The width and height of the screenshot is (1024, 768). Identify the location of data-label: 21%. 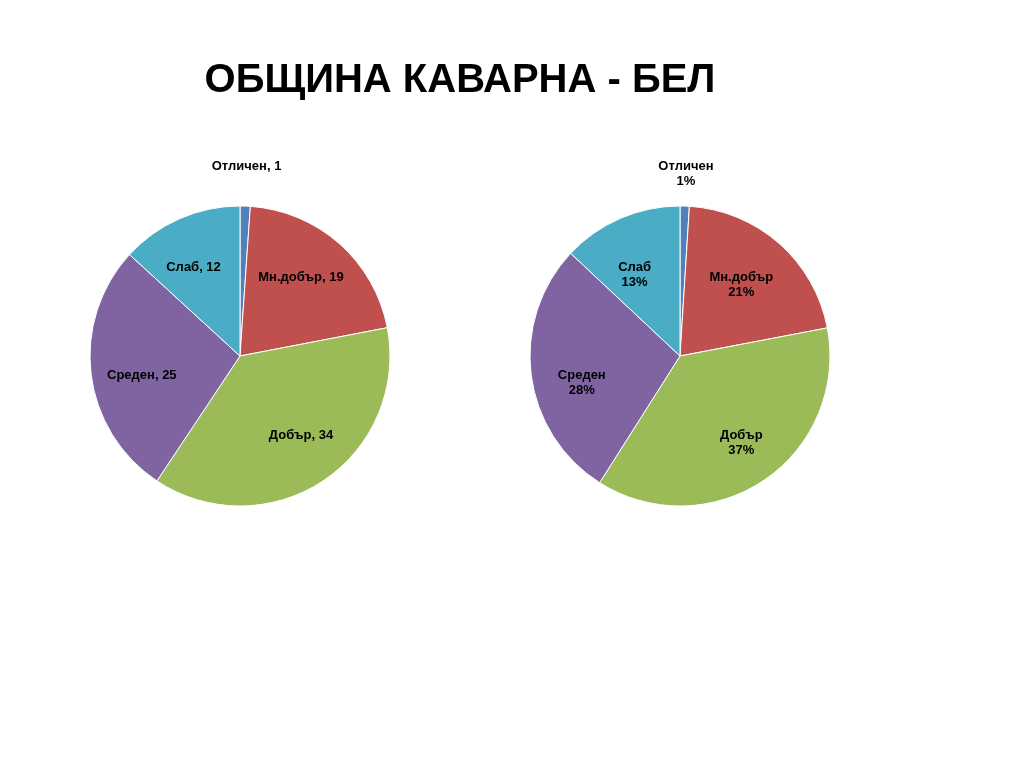
(741, 291).